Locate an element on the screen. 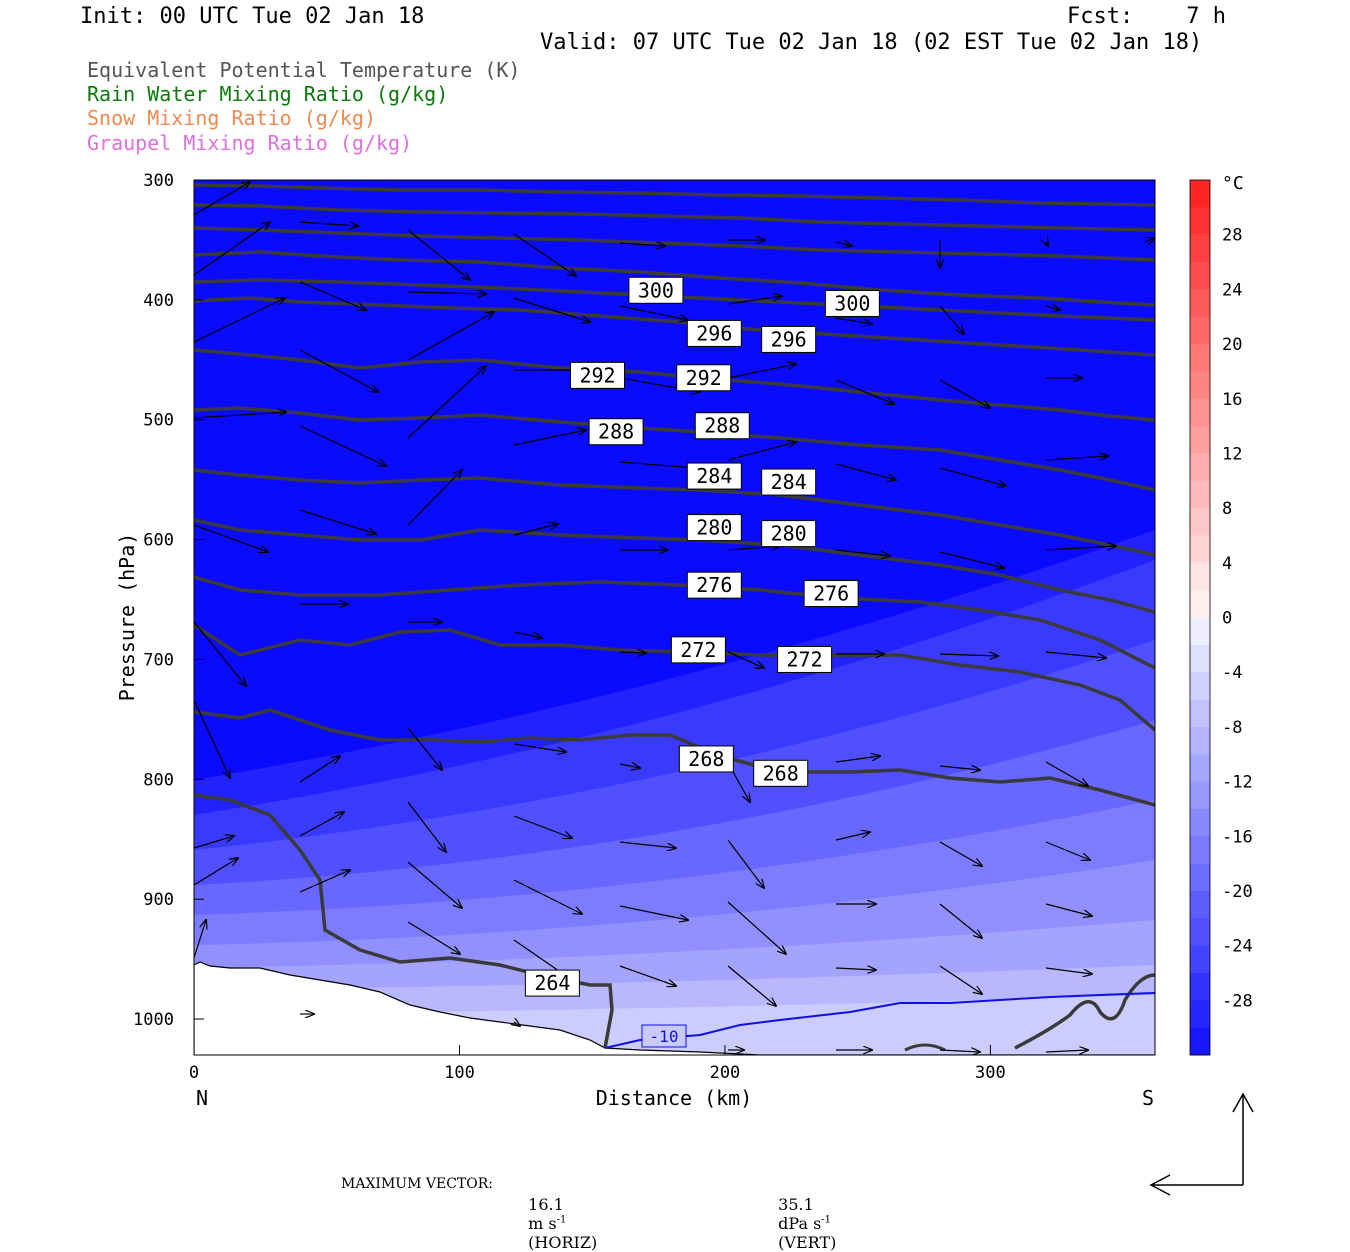  field-label-theta-e: Equivalent Potential Temperature (K) is located at coordinates (304, 70).